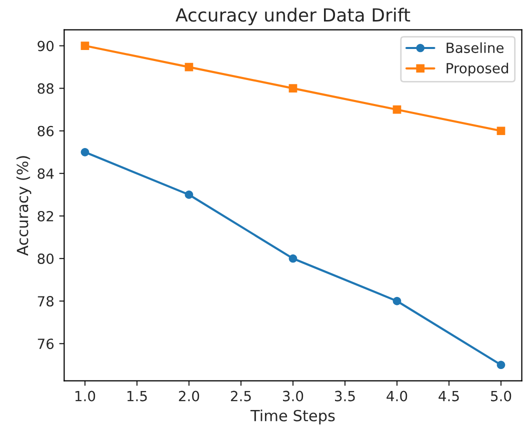 Image resolution: width=526 pixels, height=426 pixels. Describe the element at coordinates (292, 417) in the screenshot. I see `x-axis-title: Time Steps` at that location.